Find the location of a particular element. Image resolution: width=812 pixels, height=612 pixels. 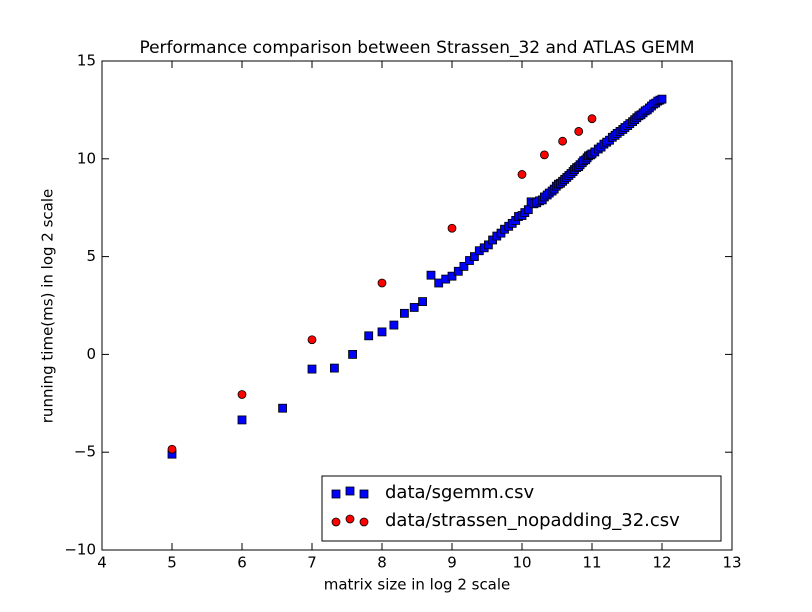

x-tick-label: 5 is located at coordinates (172, 563).